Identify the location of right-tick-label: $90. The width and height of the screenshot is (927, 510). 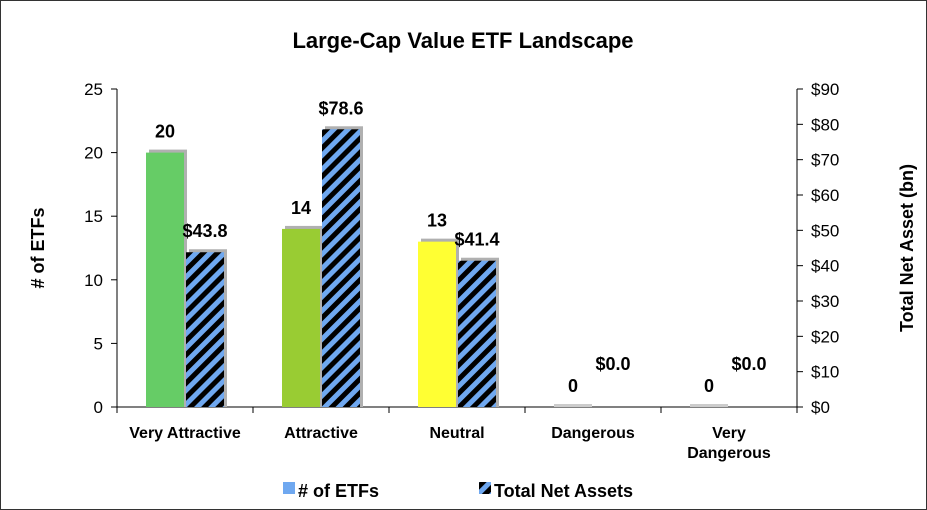
(825, 89).